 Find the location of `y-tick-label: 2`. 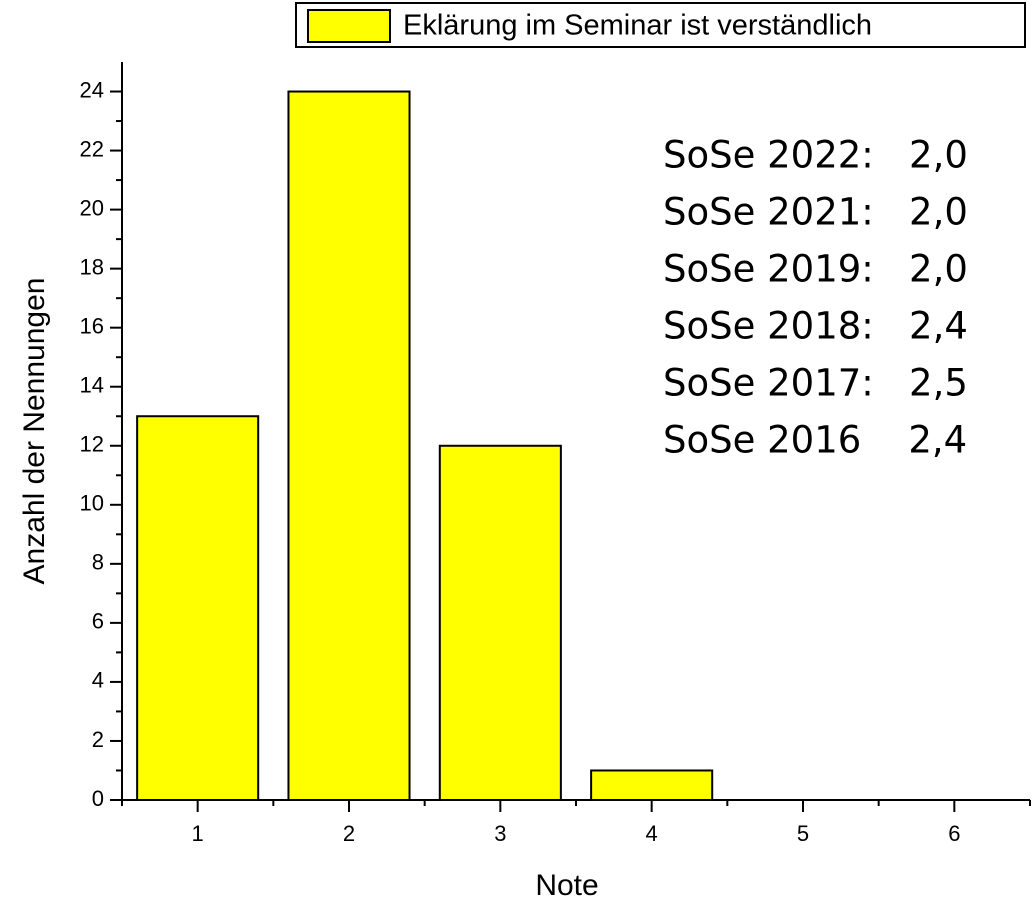

y-tick-label: 2 is located at coordinates (98, 739).